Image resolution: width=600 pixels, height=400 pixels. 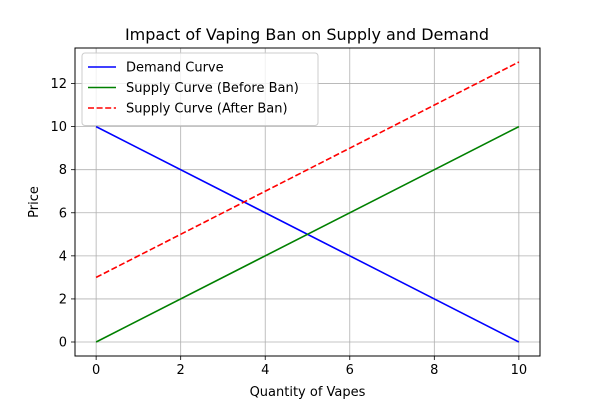 I want to click on x-tick-label: 4, so click(x=265, y=370).